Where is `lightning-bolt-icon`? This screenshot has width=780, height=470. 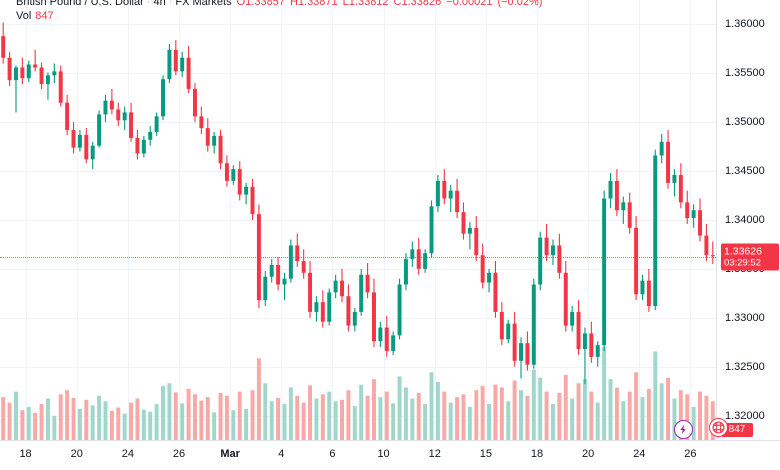
lightning-bolt-icon is located at coordinates (683, 429).